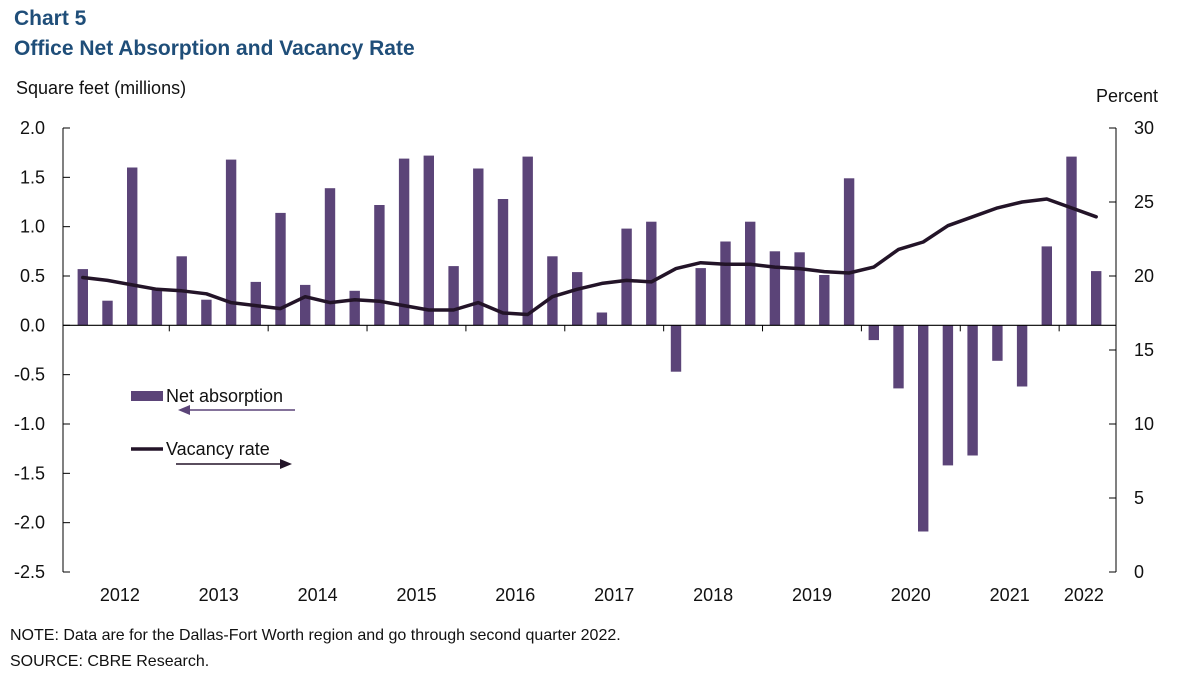 This screenshot has width=1184, height=674. I want to click on right-axis-tick-label: 20, so click(1144, 276).